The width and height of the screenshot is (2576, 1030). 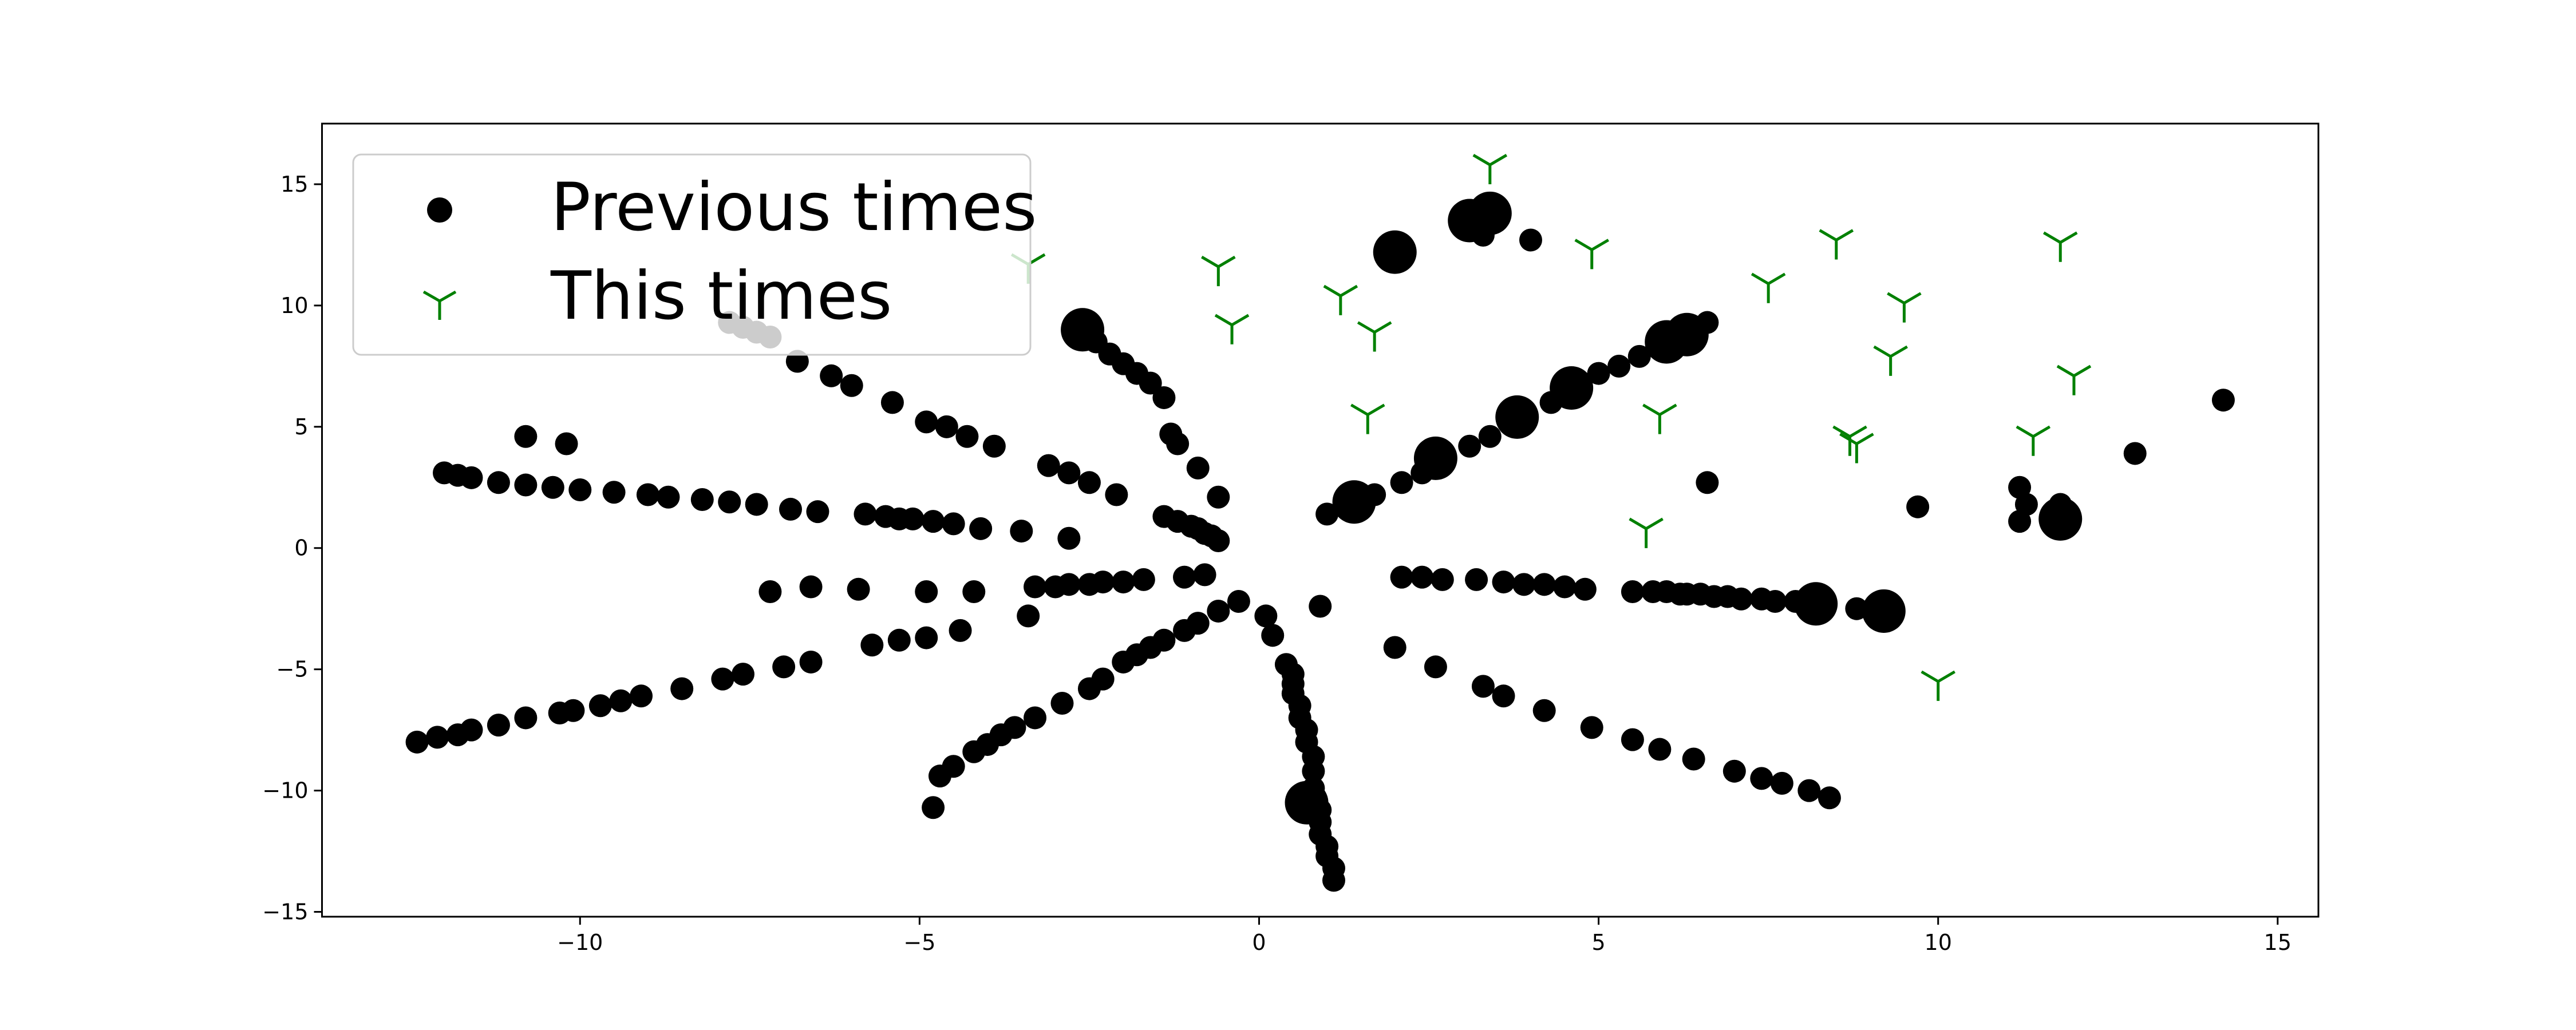 I want to click on x-tick-label: 0, so click(x=1259, y=942).